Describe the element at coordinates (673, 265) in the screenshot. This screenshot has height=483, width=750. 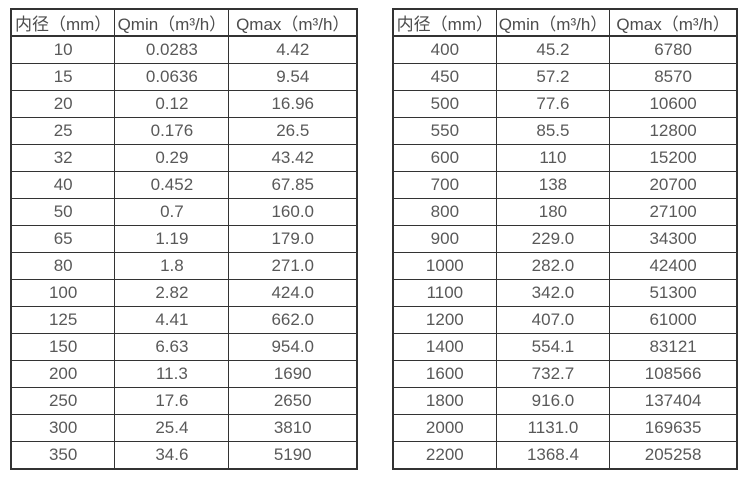
I see `table-cell: 42400` at that location.